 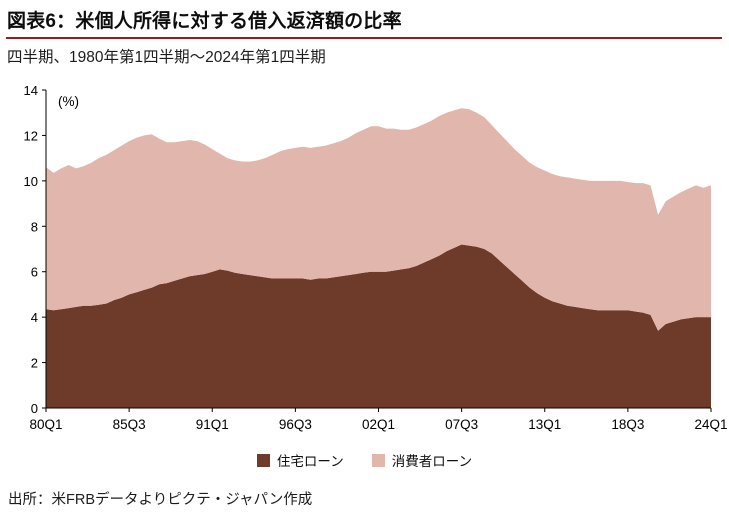 I want to click on x-tick-label: 96Q3, so click(x=295, y=424).